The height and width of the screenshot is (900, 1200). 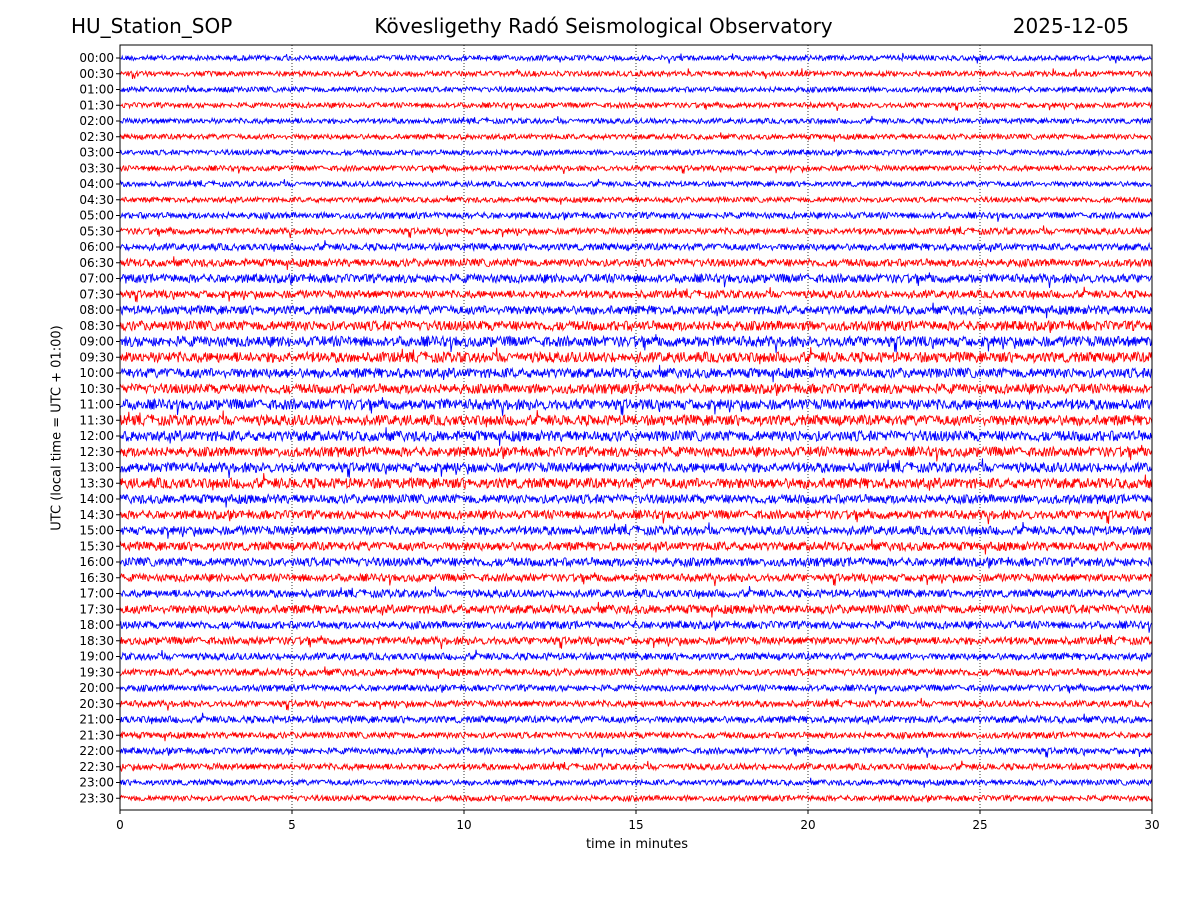 I want to click on x-tick-label: 15, so click(x=635, y=825).